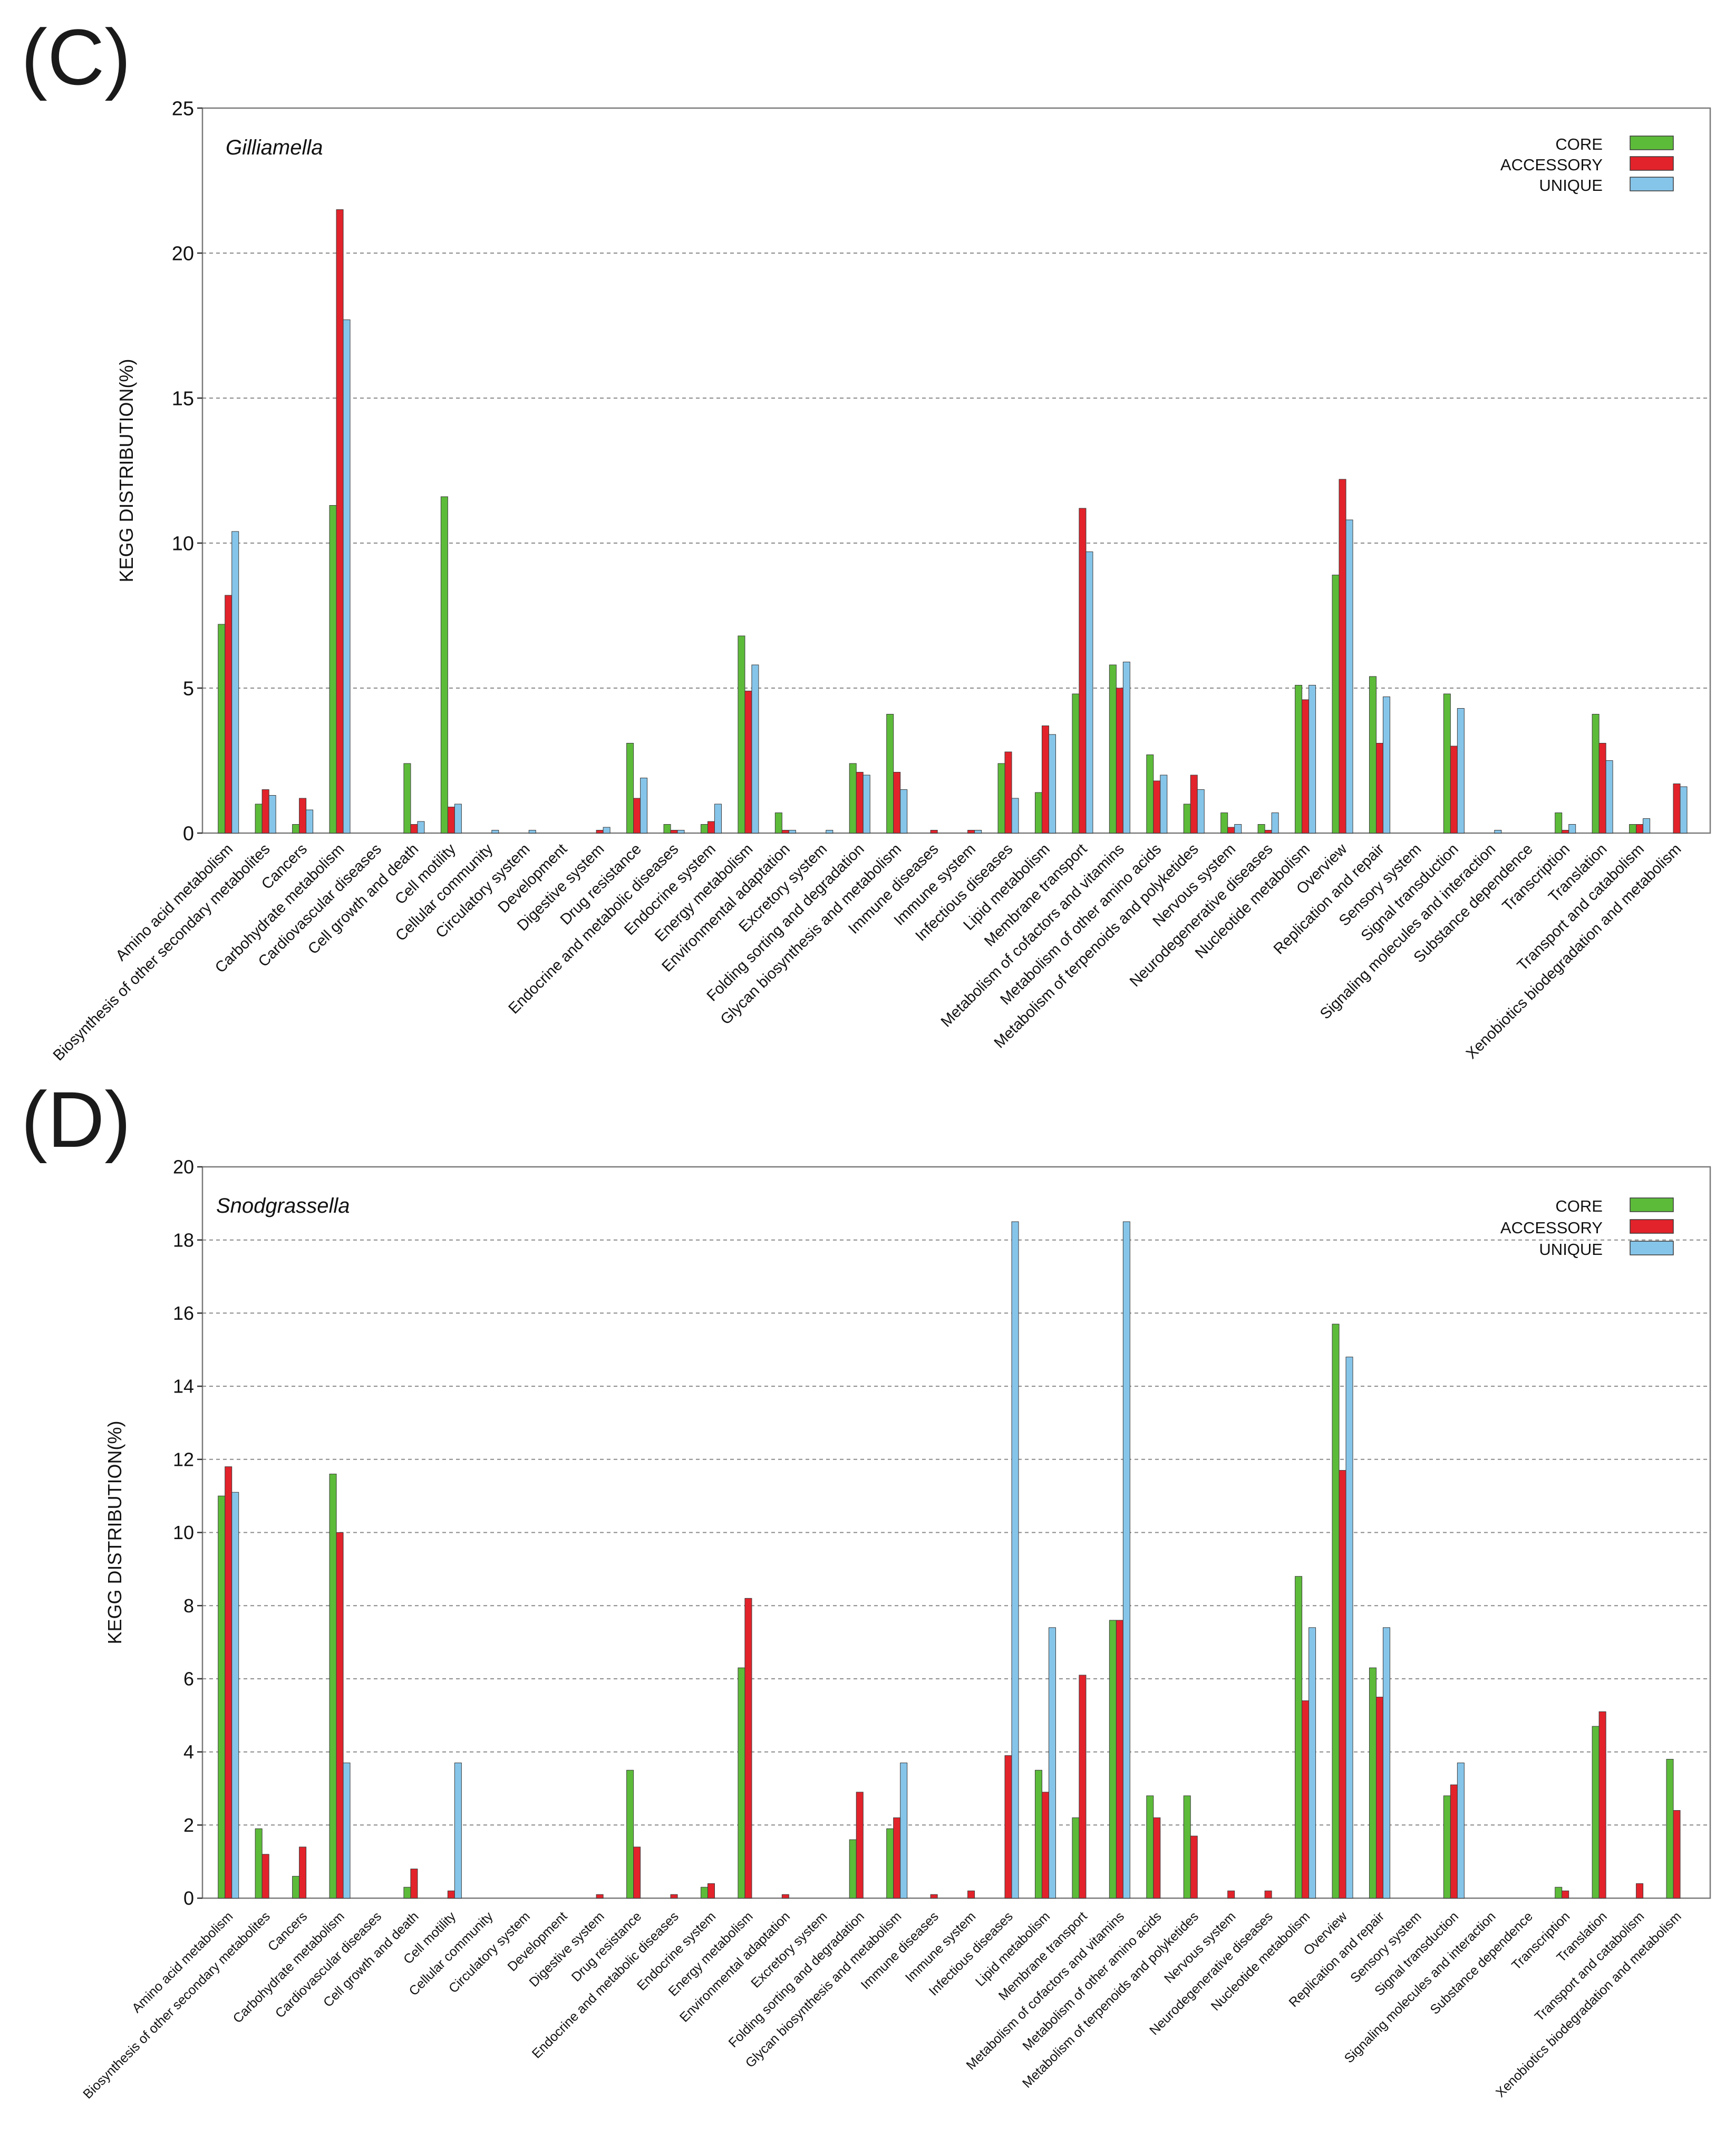 The image size is (1735, 2156). What do you see at coordinates (1596, 774) in the screenshot?
I see `bar-core-translation` at bounding box center [1596, 774].